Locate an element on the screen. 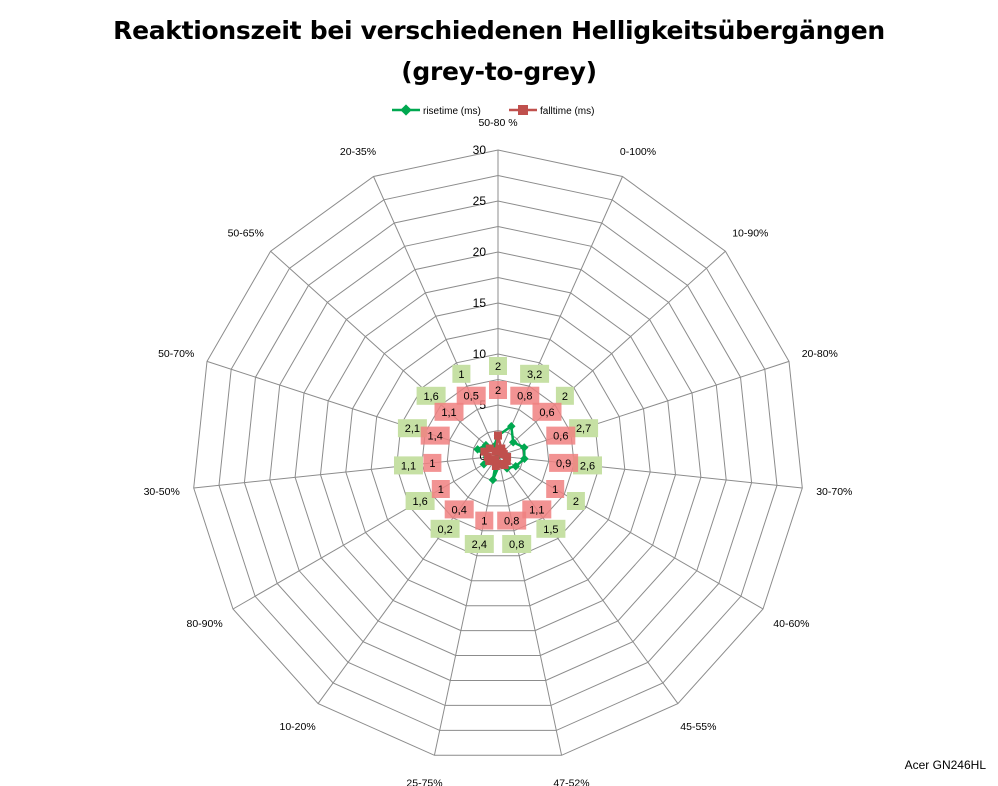 Image resolution: width=998 pixels, height=786 pixels. data-label-text: 0,5 is located at coordinates (471, 397).